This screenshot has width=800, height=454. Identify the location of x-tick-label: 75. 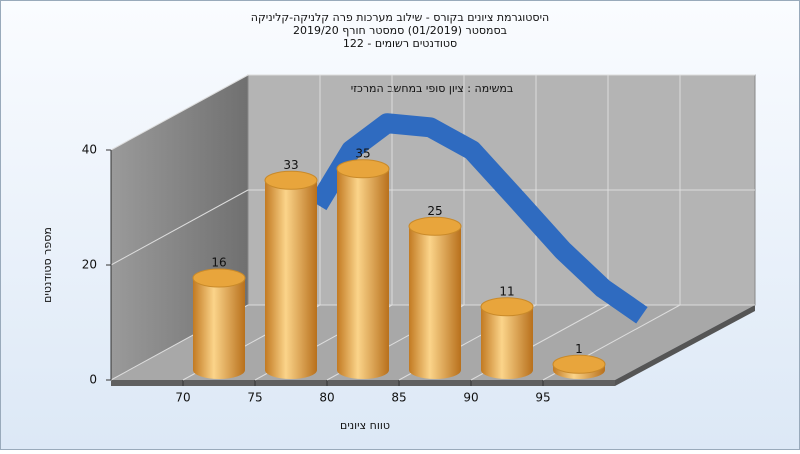
(254, 398).